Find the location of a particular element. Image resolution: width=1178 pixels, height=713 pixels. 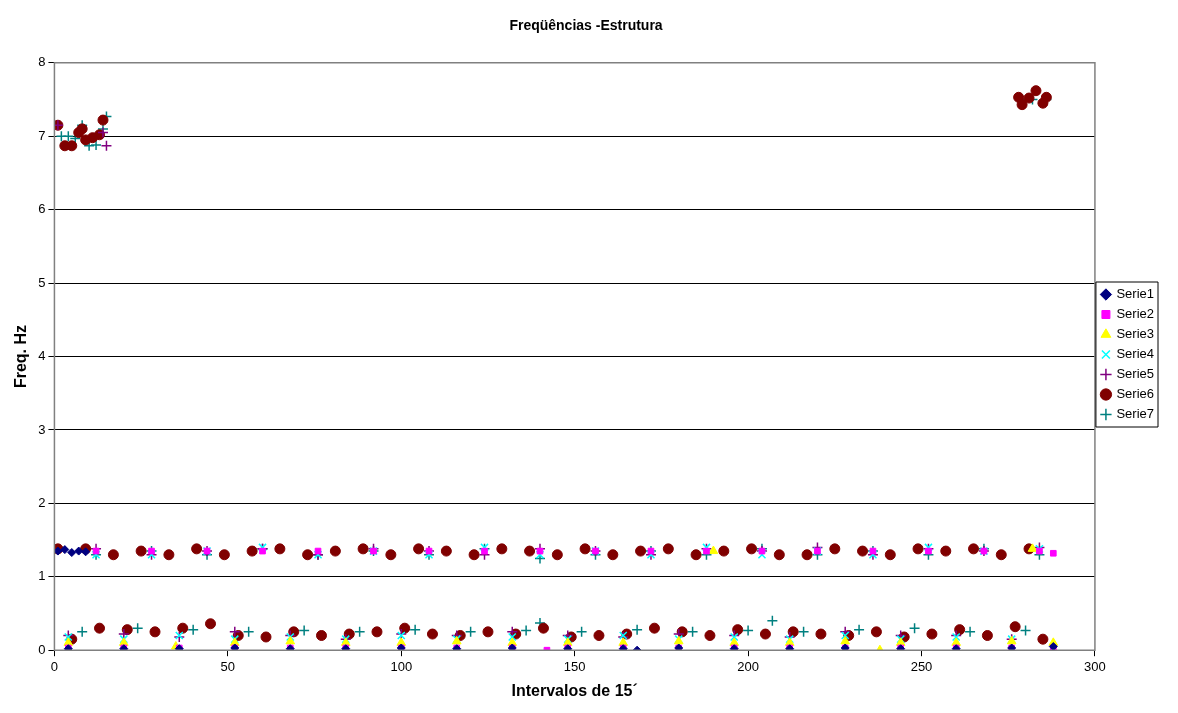

y-tick-label: 1 is located at coordinates (42, 576).